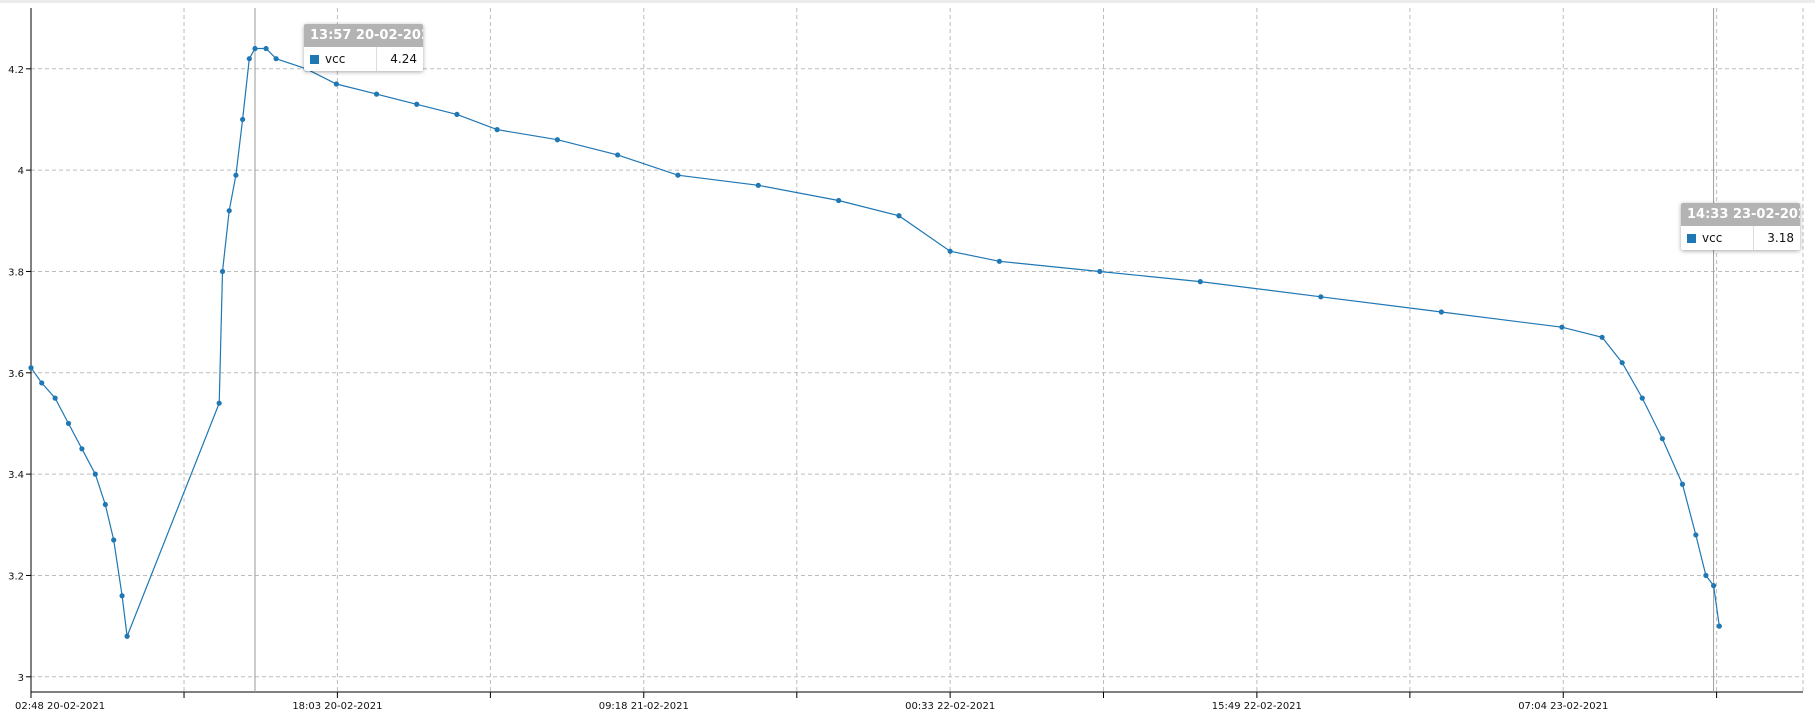 Image resolution: width=1815 pixels, height=717 pixels. Describe the element at coordinates (337, 706) in the screenshot. I see `x-tick-label: 18:03 20-02-2021` at that location.